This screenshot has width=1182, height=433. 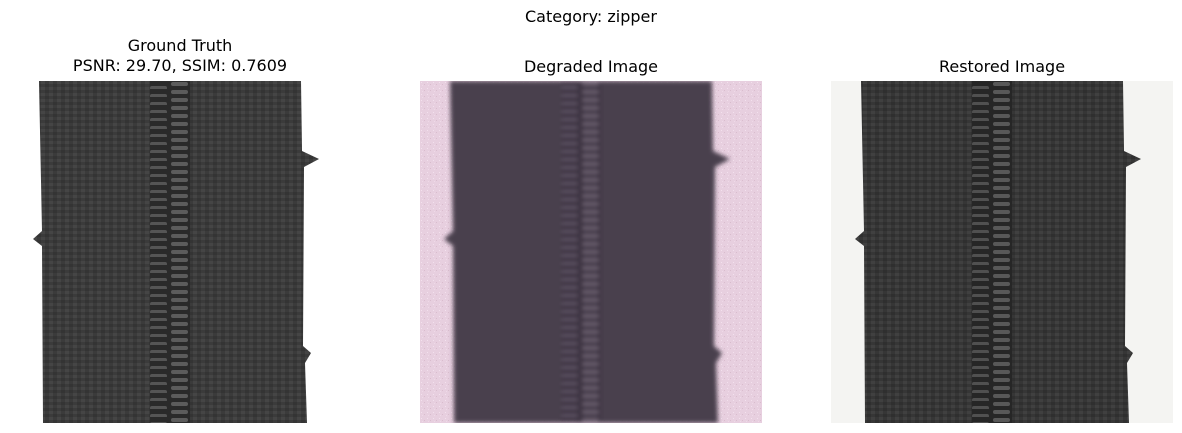 What do you see at coordinates (591, 16) in the screenshot?
I see `figure-title: Category: zipper` at bounding box center [591, 16].